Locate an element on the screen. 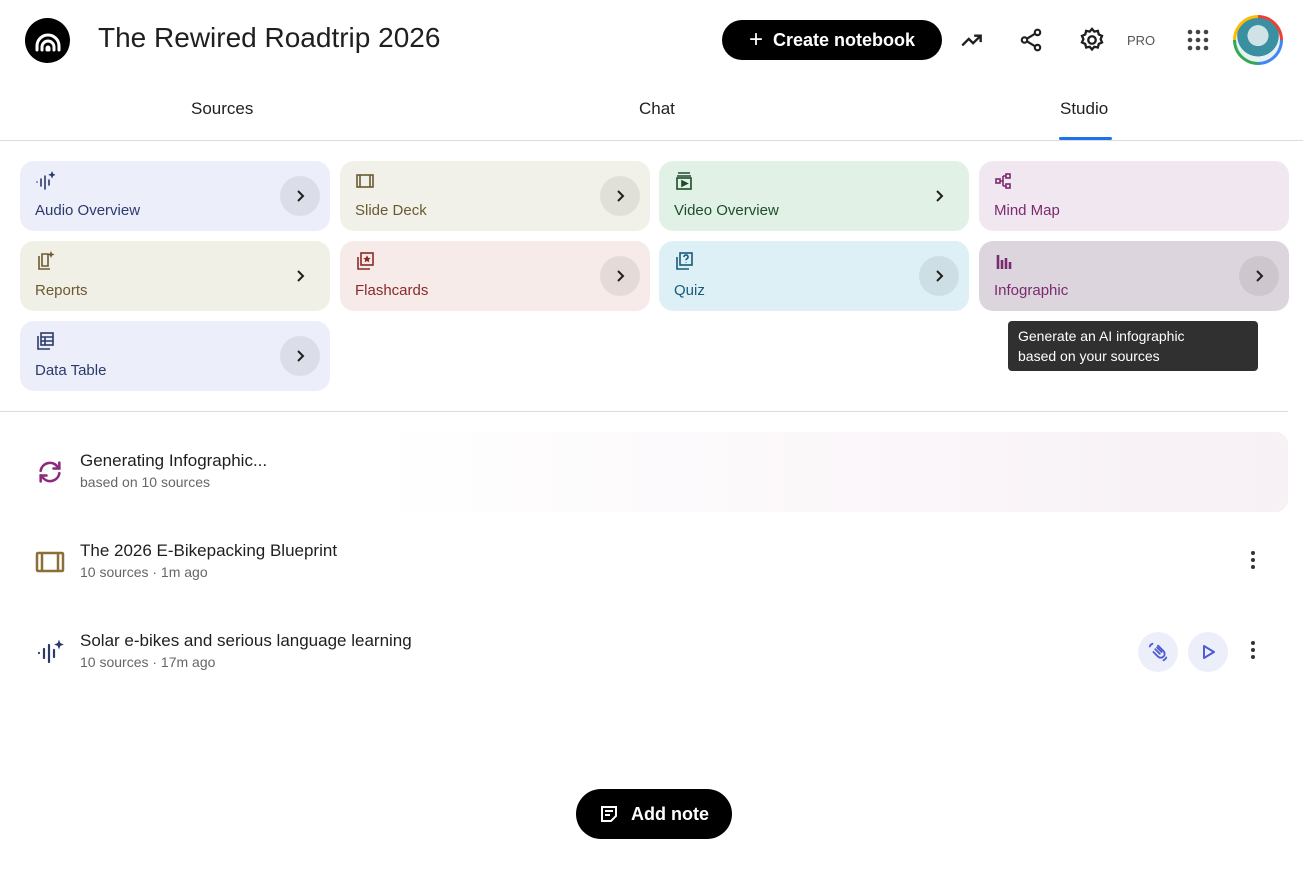 The height and width of the screenshot is (887, 1303). generating-output-row is located at coordinates (654, 472).